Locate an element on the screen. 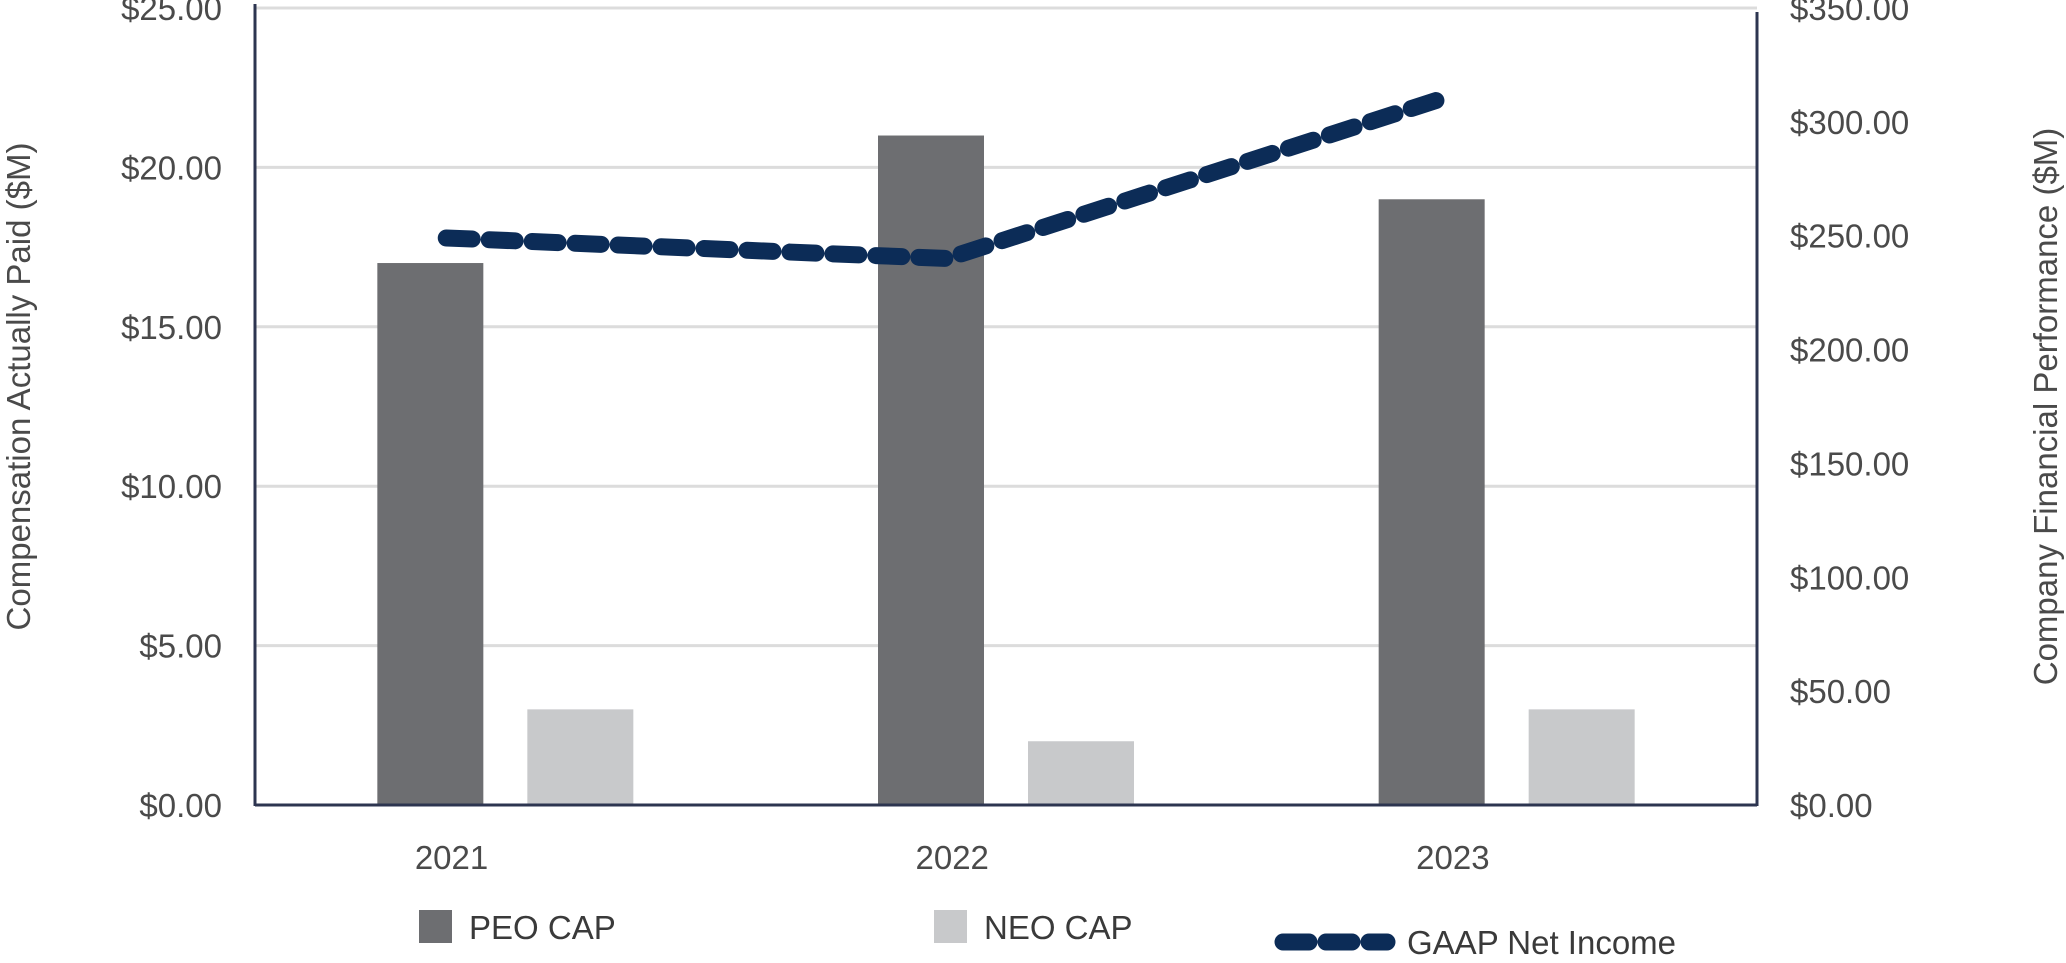  legend-swatch-neo-cap is located at coordinates (950, 926).